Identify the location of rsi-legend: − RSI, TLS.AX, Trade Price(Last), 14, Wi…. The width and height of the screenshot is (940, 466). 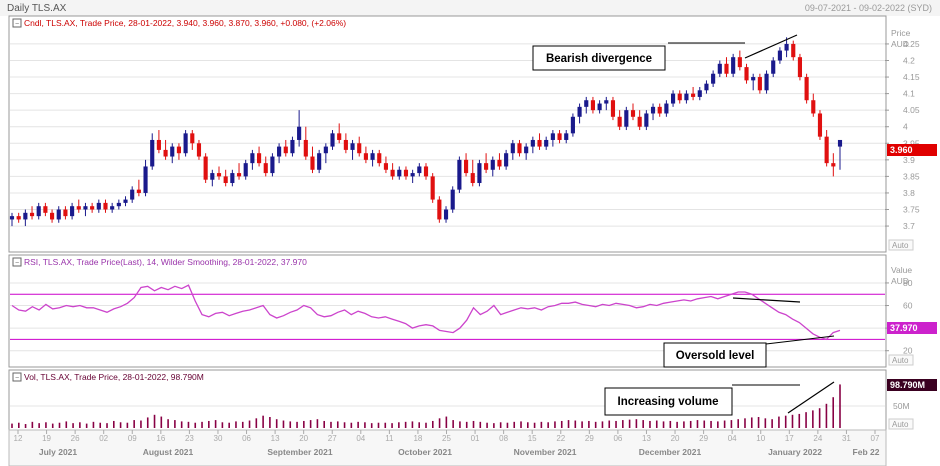
(159, 262).